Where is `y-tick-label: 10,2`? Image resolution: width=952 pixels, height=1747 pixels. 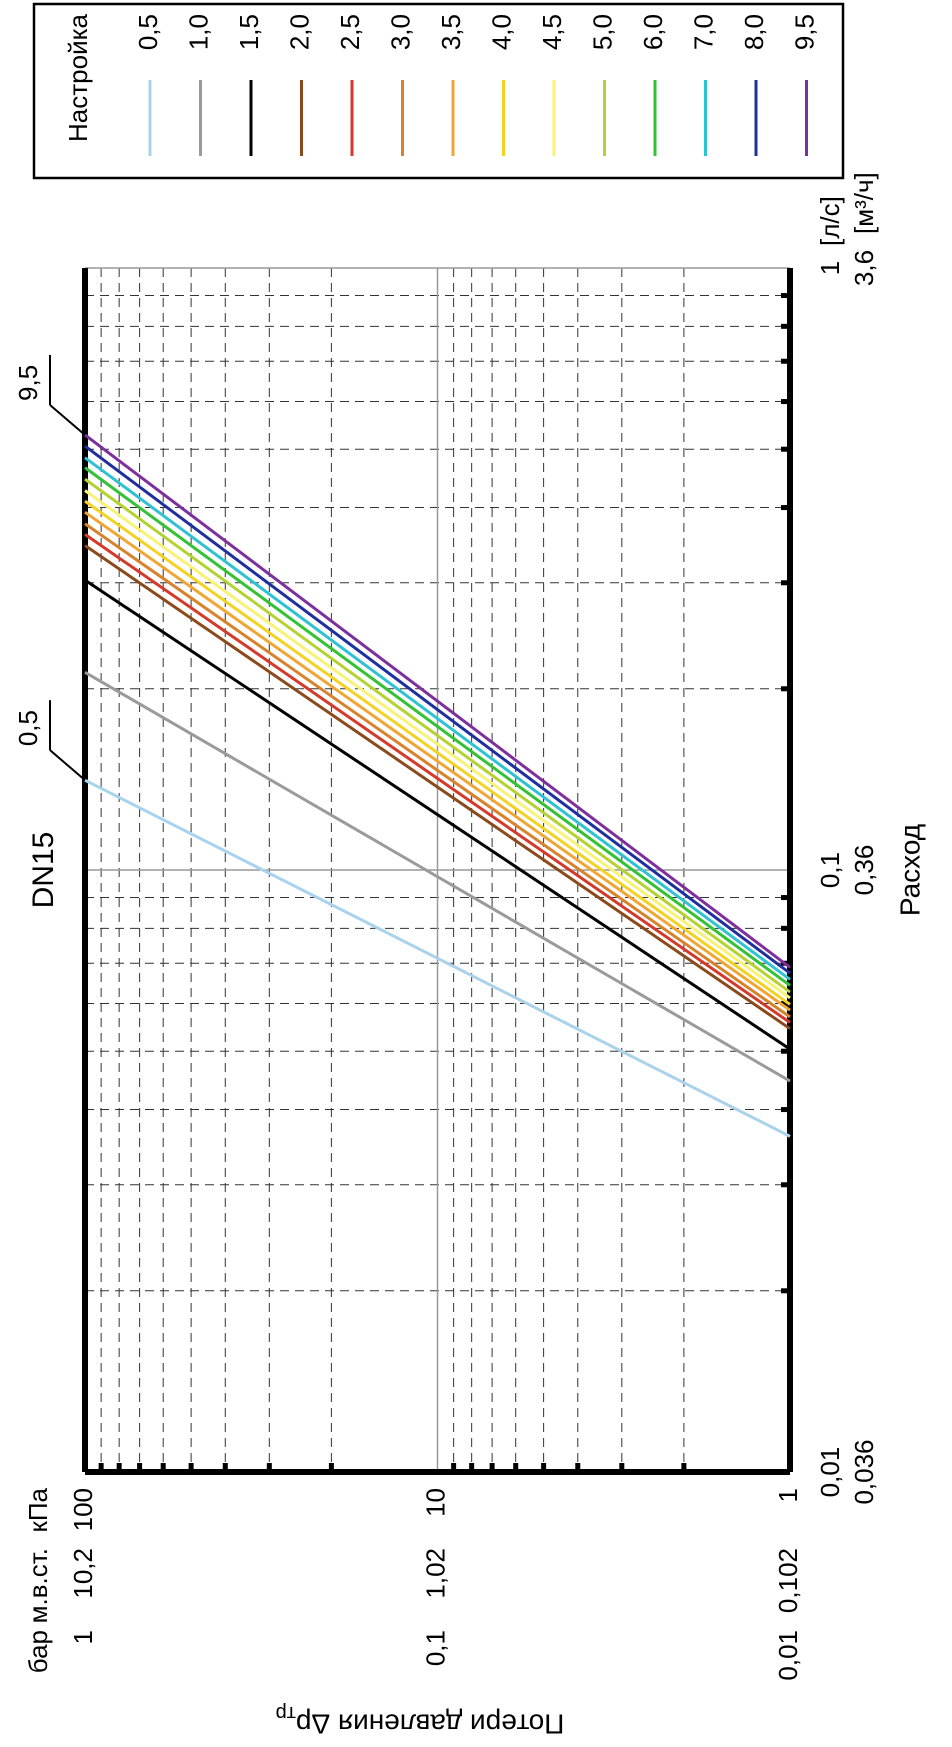 y-tick-label: 10,2 is located at coordinates (83, 1573).